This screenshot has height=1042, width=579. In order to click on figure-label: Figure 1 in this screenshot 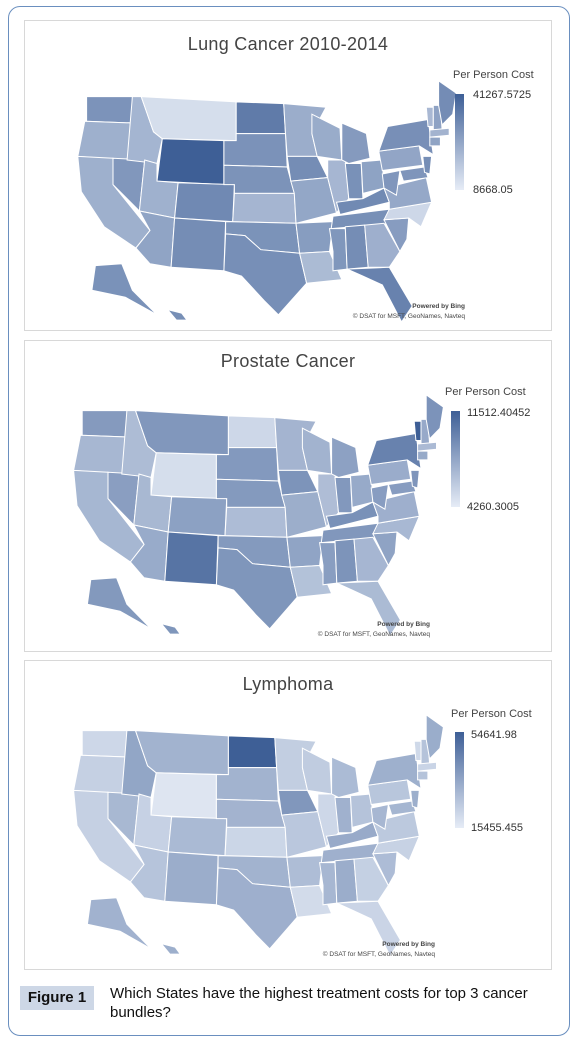, I will do `click(57, 998)`.